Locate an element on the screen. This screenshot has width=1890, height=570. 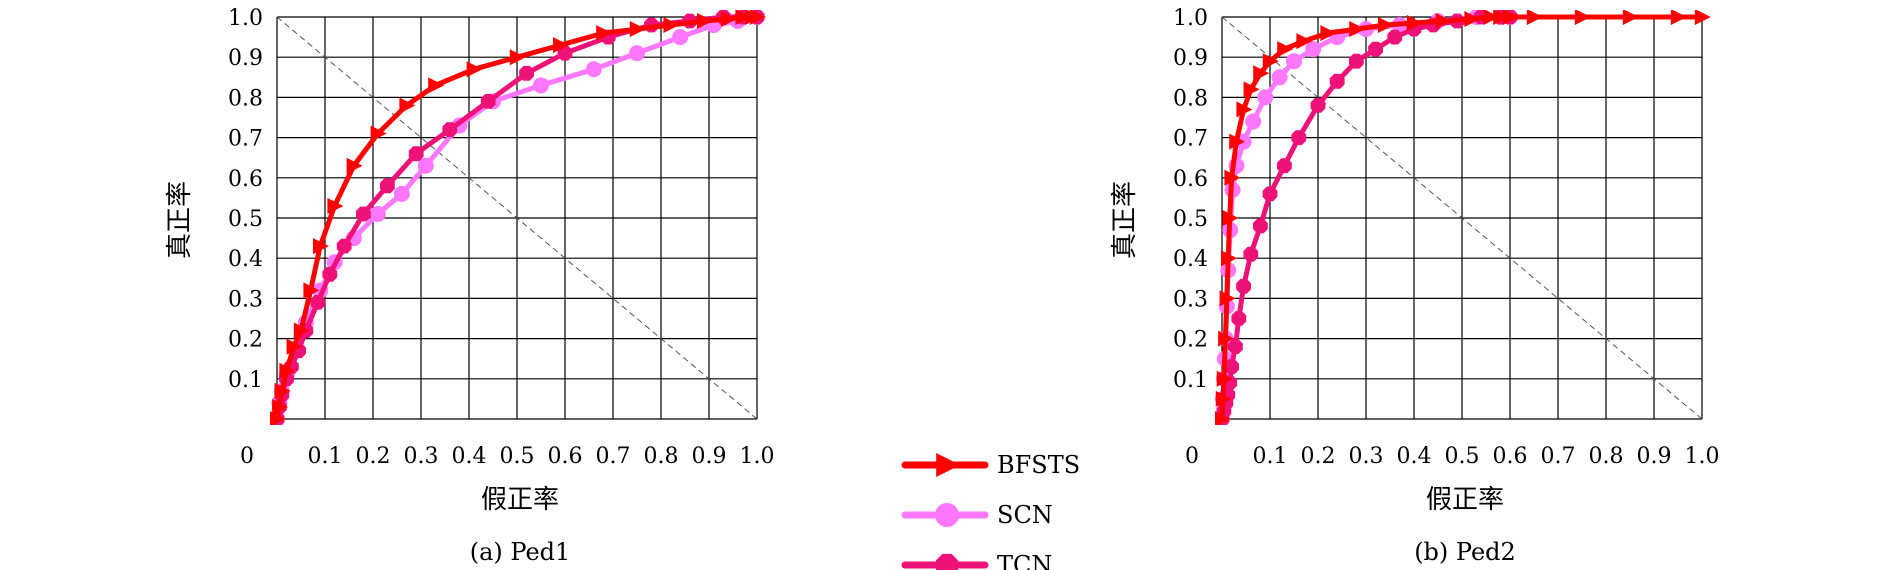
legend-label: SCN is located at coordinates (1025, 515).